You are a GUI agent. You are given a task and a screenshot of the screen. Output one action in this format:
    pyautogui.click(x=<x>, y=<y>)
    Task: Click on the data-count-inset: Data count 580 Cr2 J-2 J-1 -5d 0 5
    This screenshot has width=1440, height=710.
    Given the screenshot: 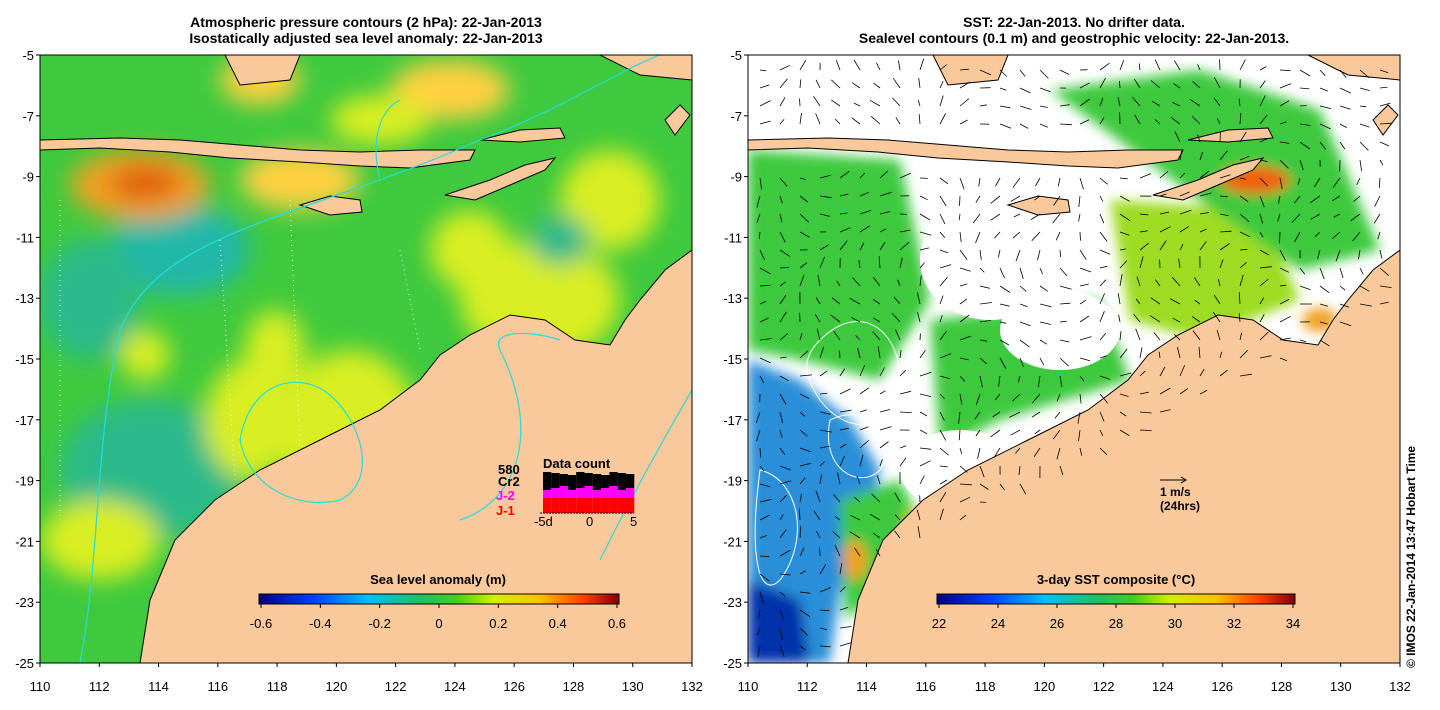 What is the action you would take?
    pyautogui.click(x=566, y=492)
    